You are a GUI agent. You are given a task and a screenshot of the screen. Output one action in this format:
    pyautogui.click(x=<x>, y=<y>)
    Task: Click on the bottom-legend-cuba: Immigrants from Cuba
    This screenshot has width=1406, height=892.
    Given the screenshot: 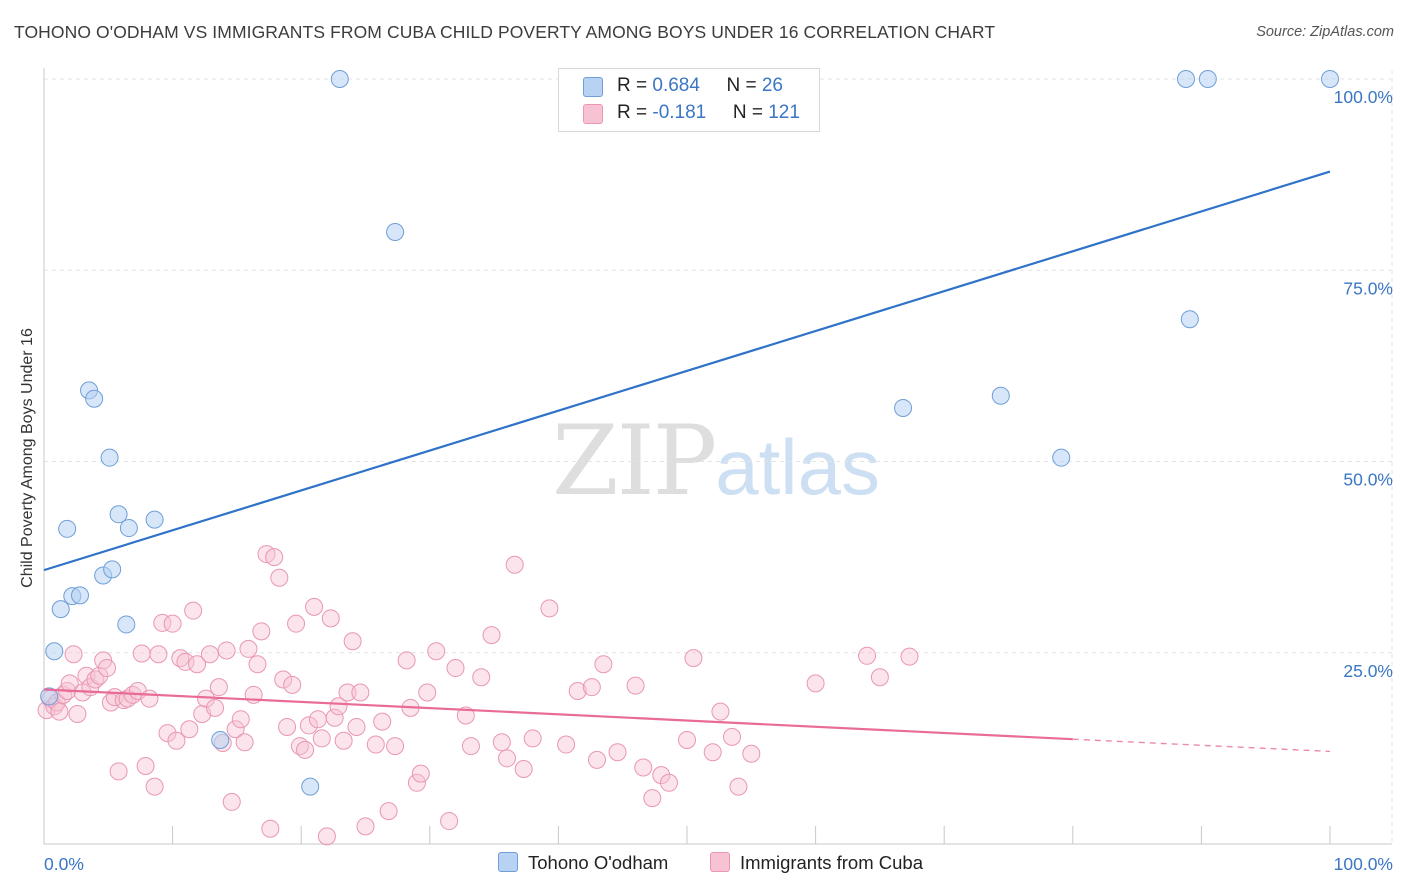 What is the action you would take?
    pyautogui.click(x=816, y=863)
    